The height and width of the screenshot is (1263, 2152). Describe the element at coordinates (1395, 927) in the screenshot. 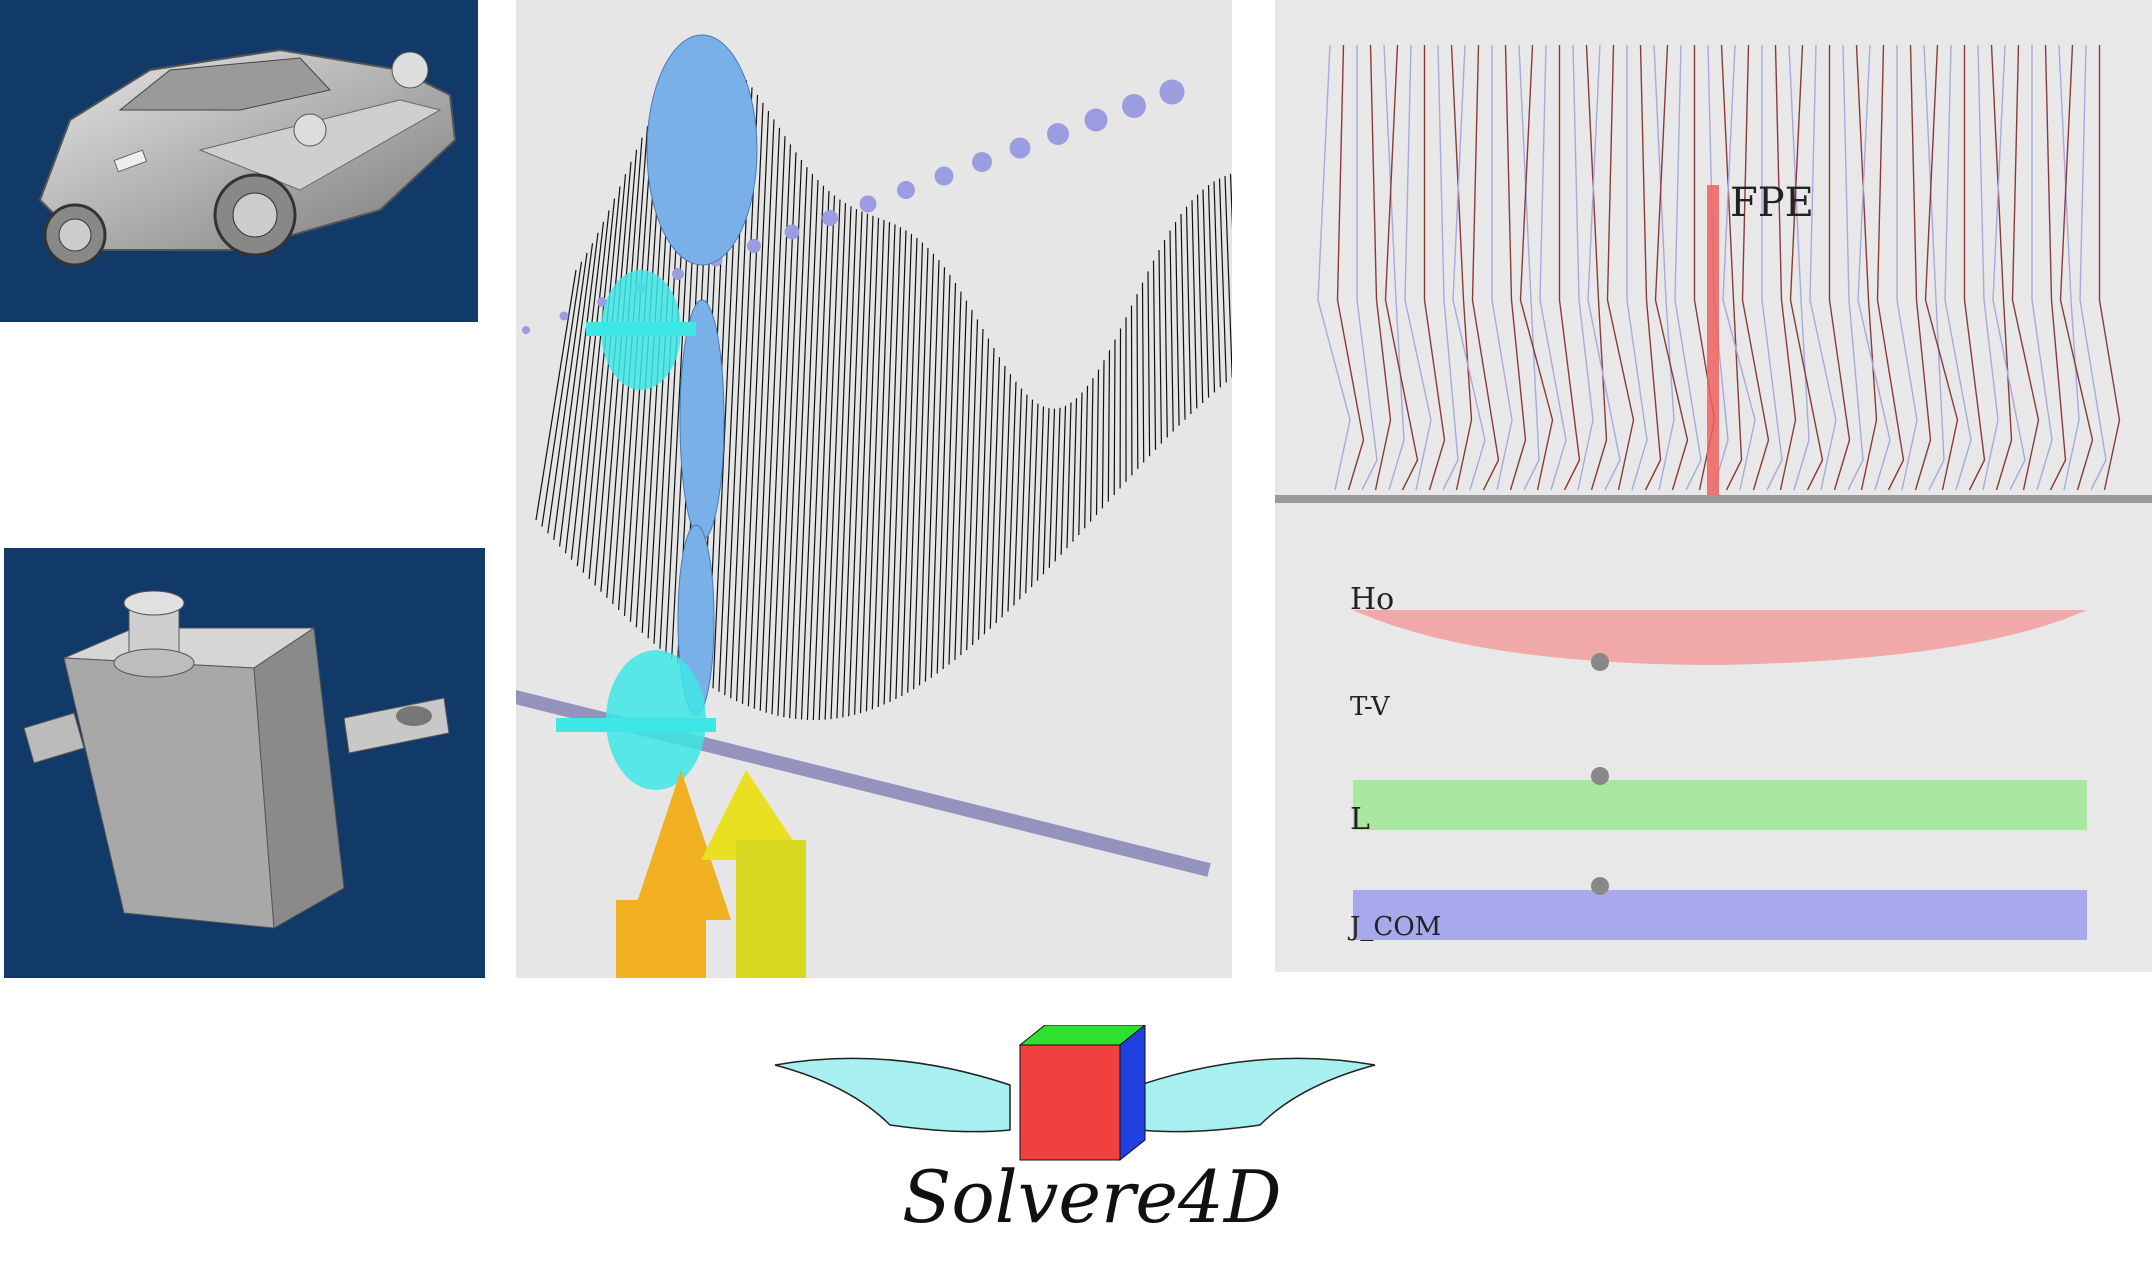

I see `band-label-j-com: J_COM` at that location.